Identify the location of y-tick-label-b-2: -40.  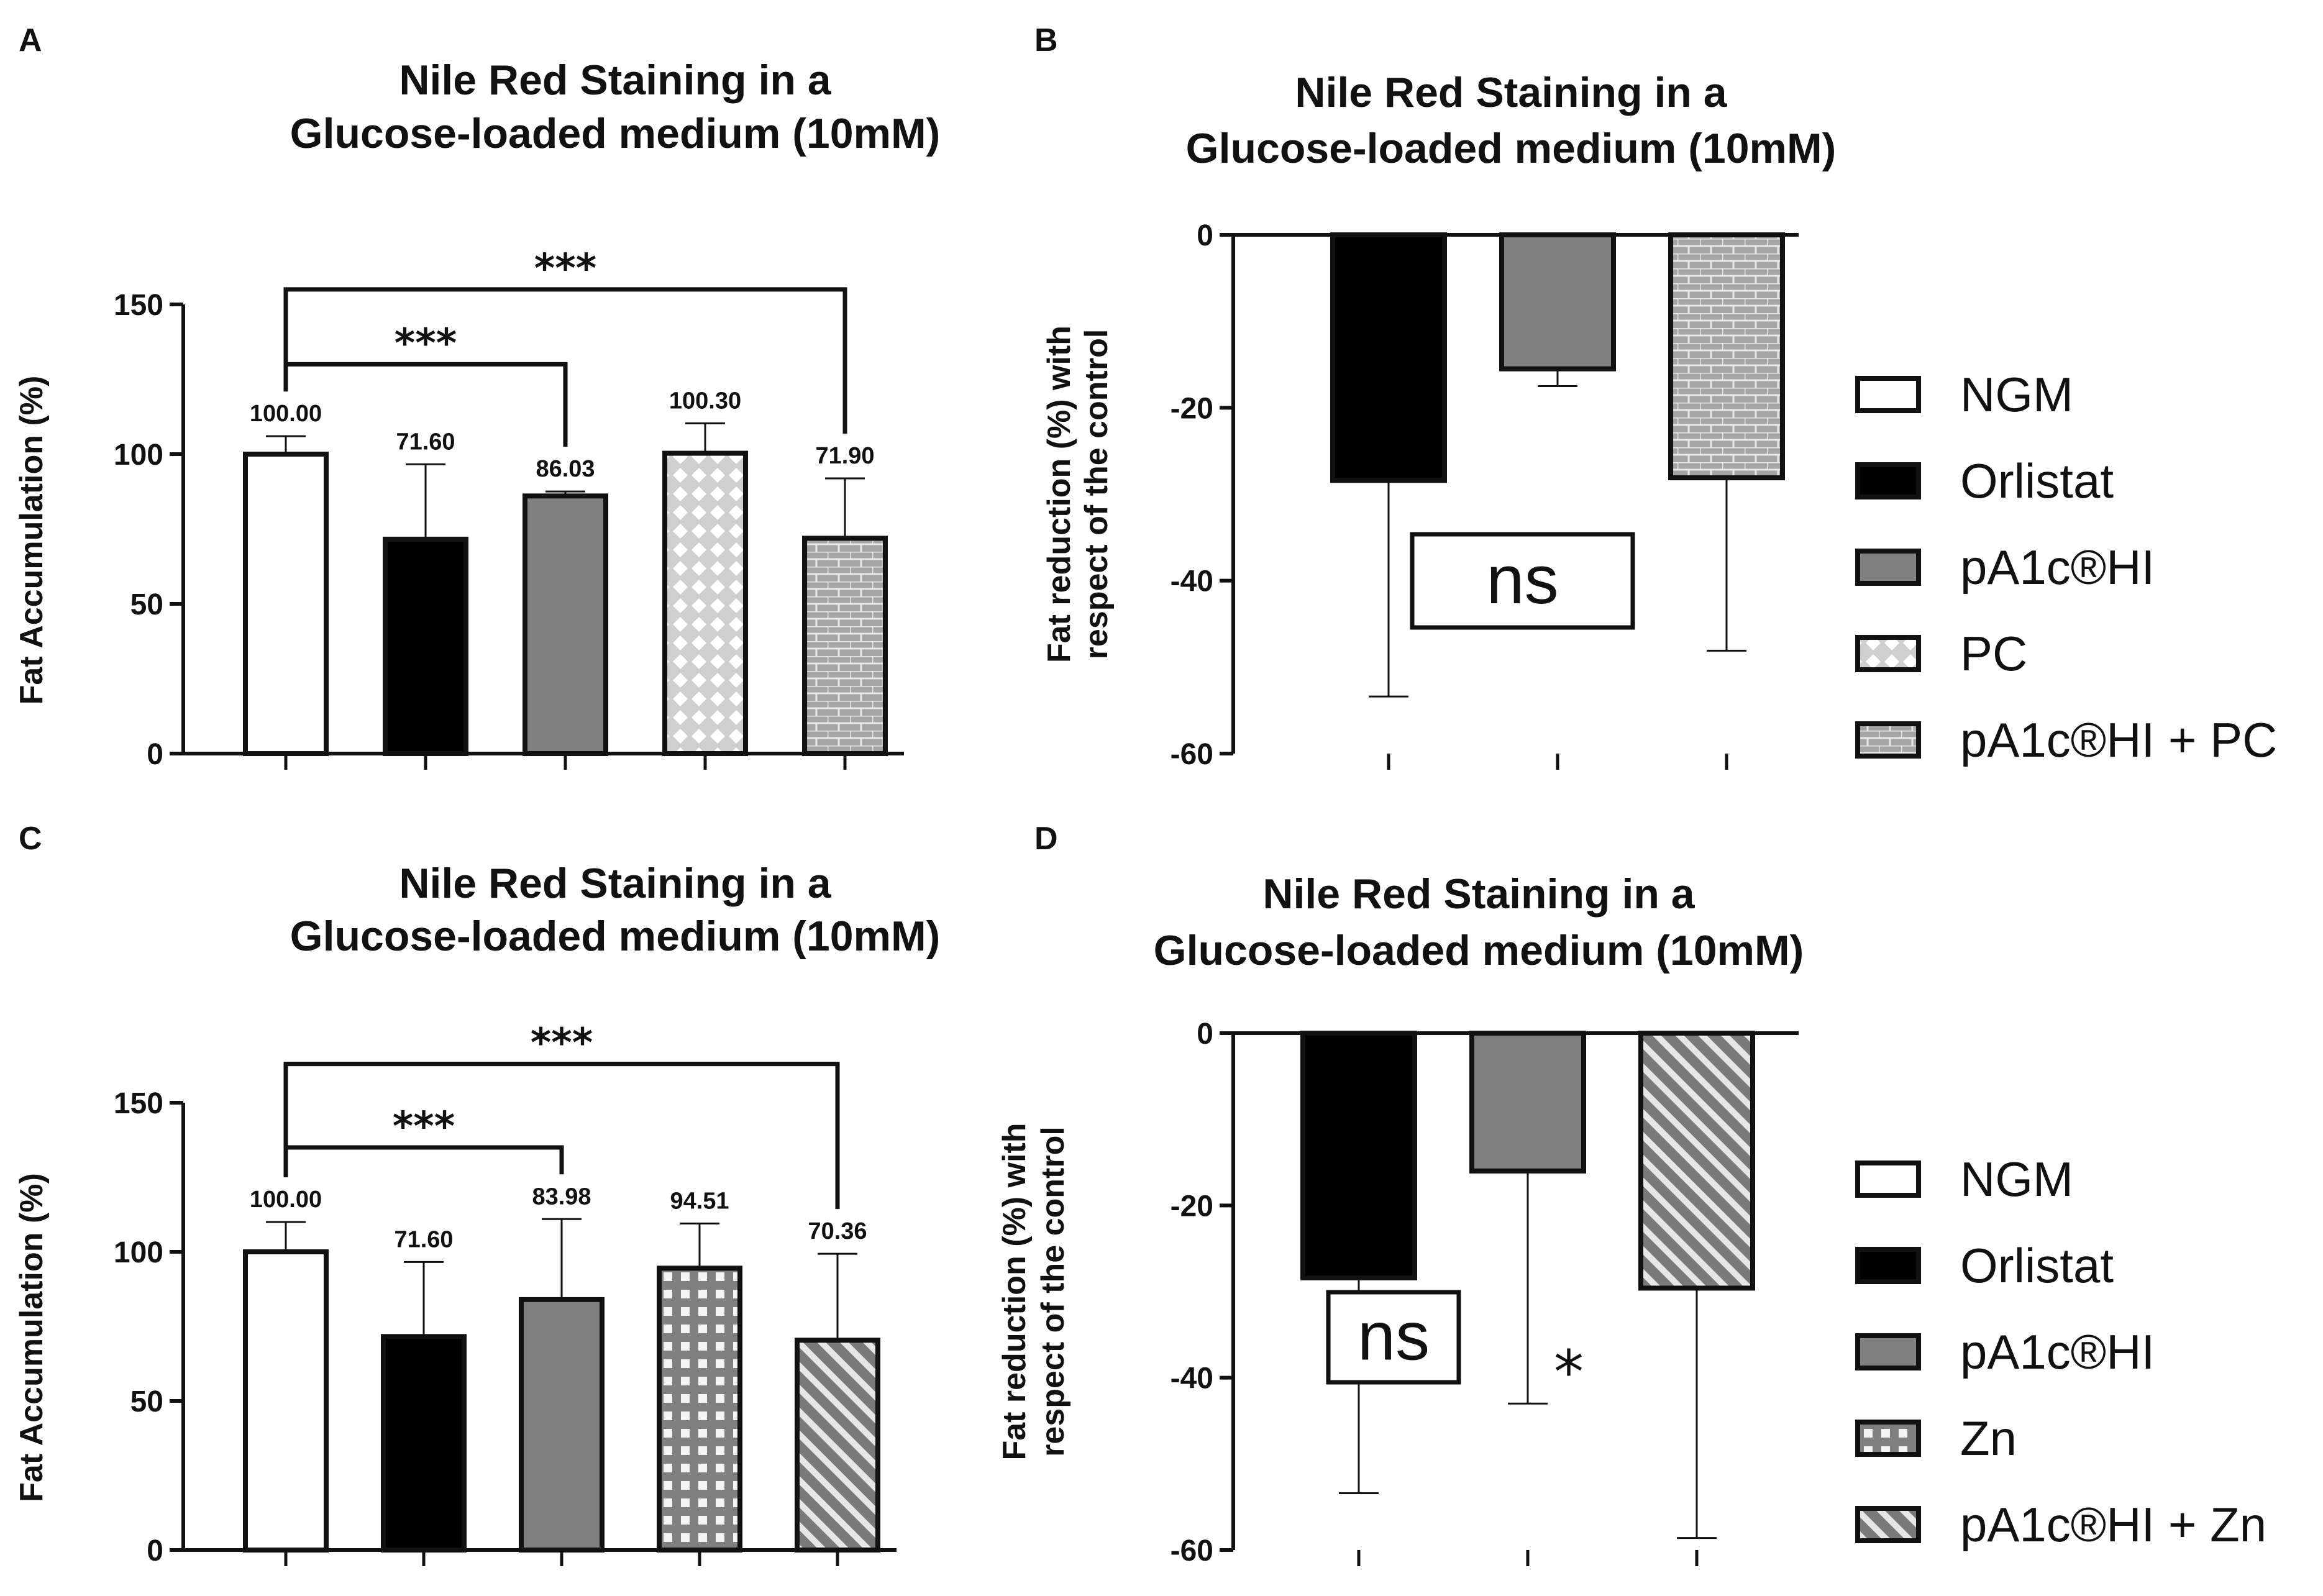
(1192, 581).